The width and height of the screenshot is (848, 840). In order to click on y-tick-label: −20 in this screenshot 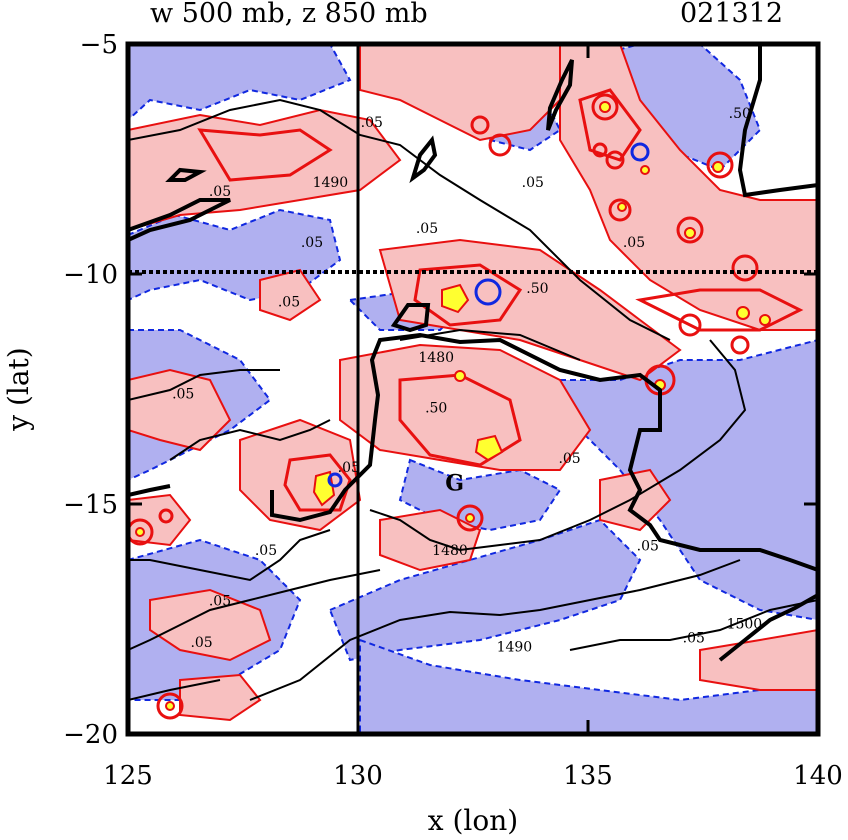, I will do `click(90, 735)`.